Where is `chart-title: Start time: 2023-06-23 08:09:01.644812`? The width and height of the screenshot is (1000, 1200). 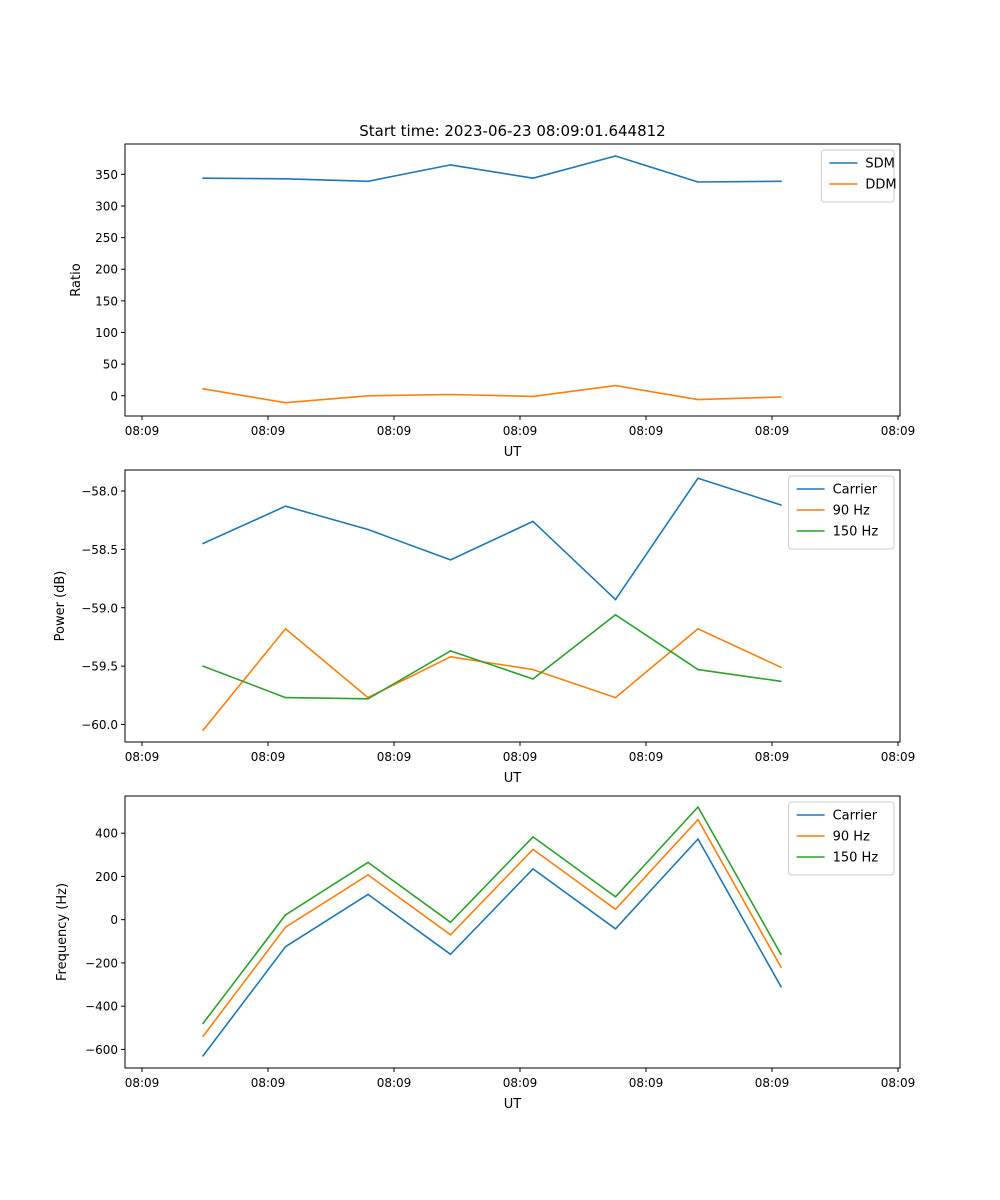 chart-title: Start time: 2023-06-23 08:09:01.644812 is located at coordinates (512, 131).